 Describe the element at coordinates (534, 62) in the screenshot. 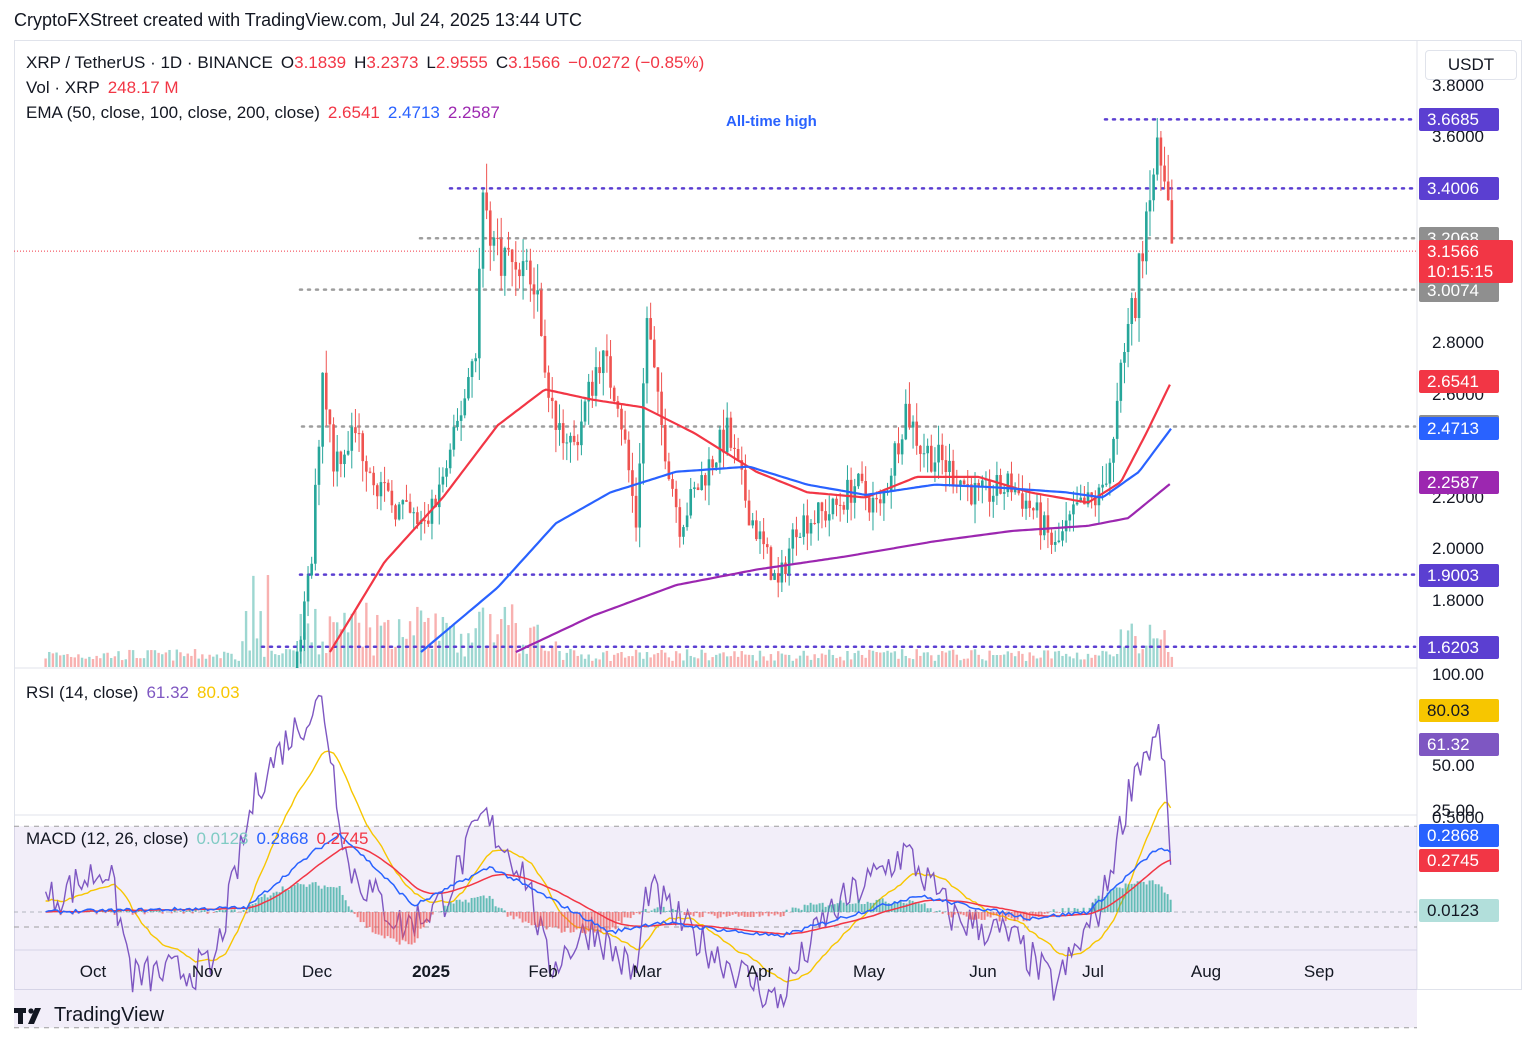

I see `legend-close: 3.1566` at that location.